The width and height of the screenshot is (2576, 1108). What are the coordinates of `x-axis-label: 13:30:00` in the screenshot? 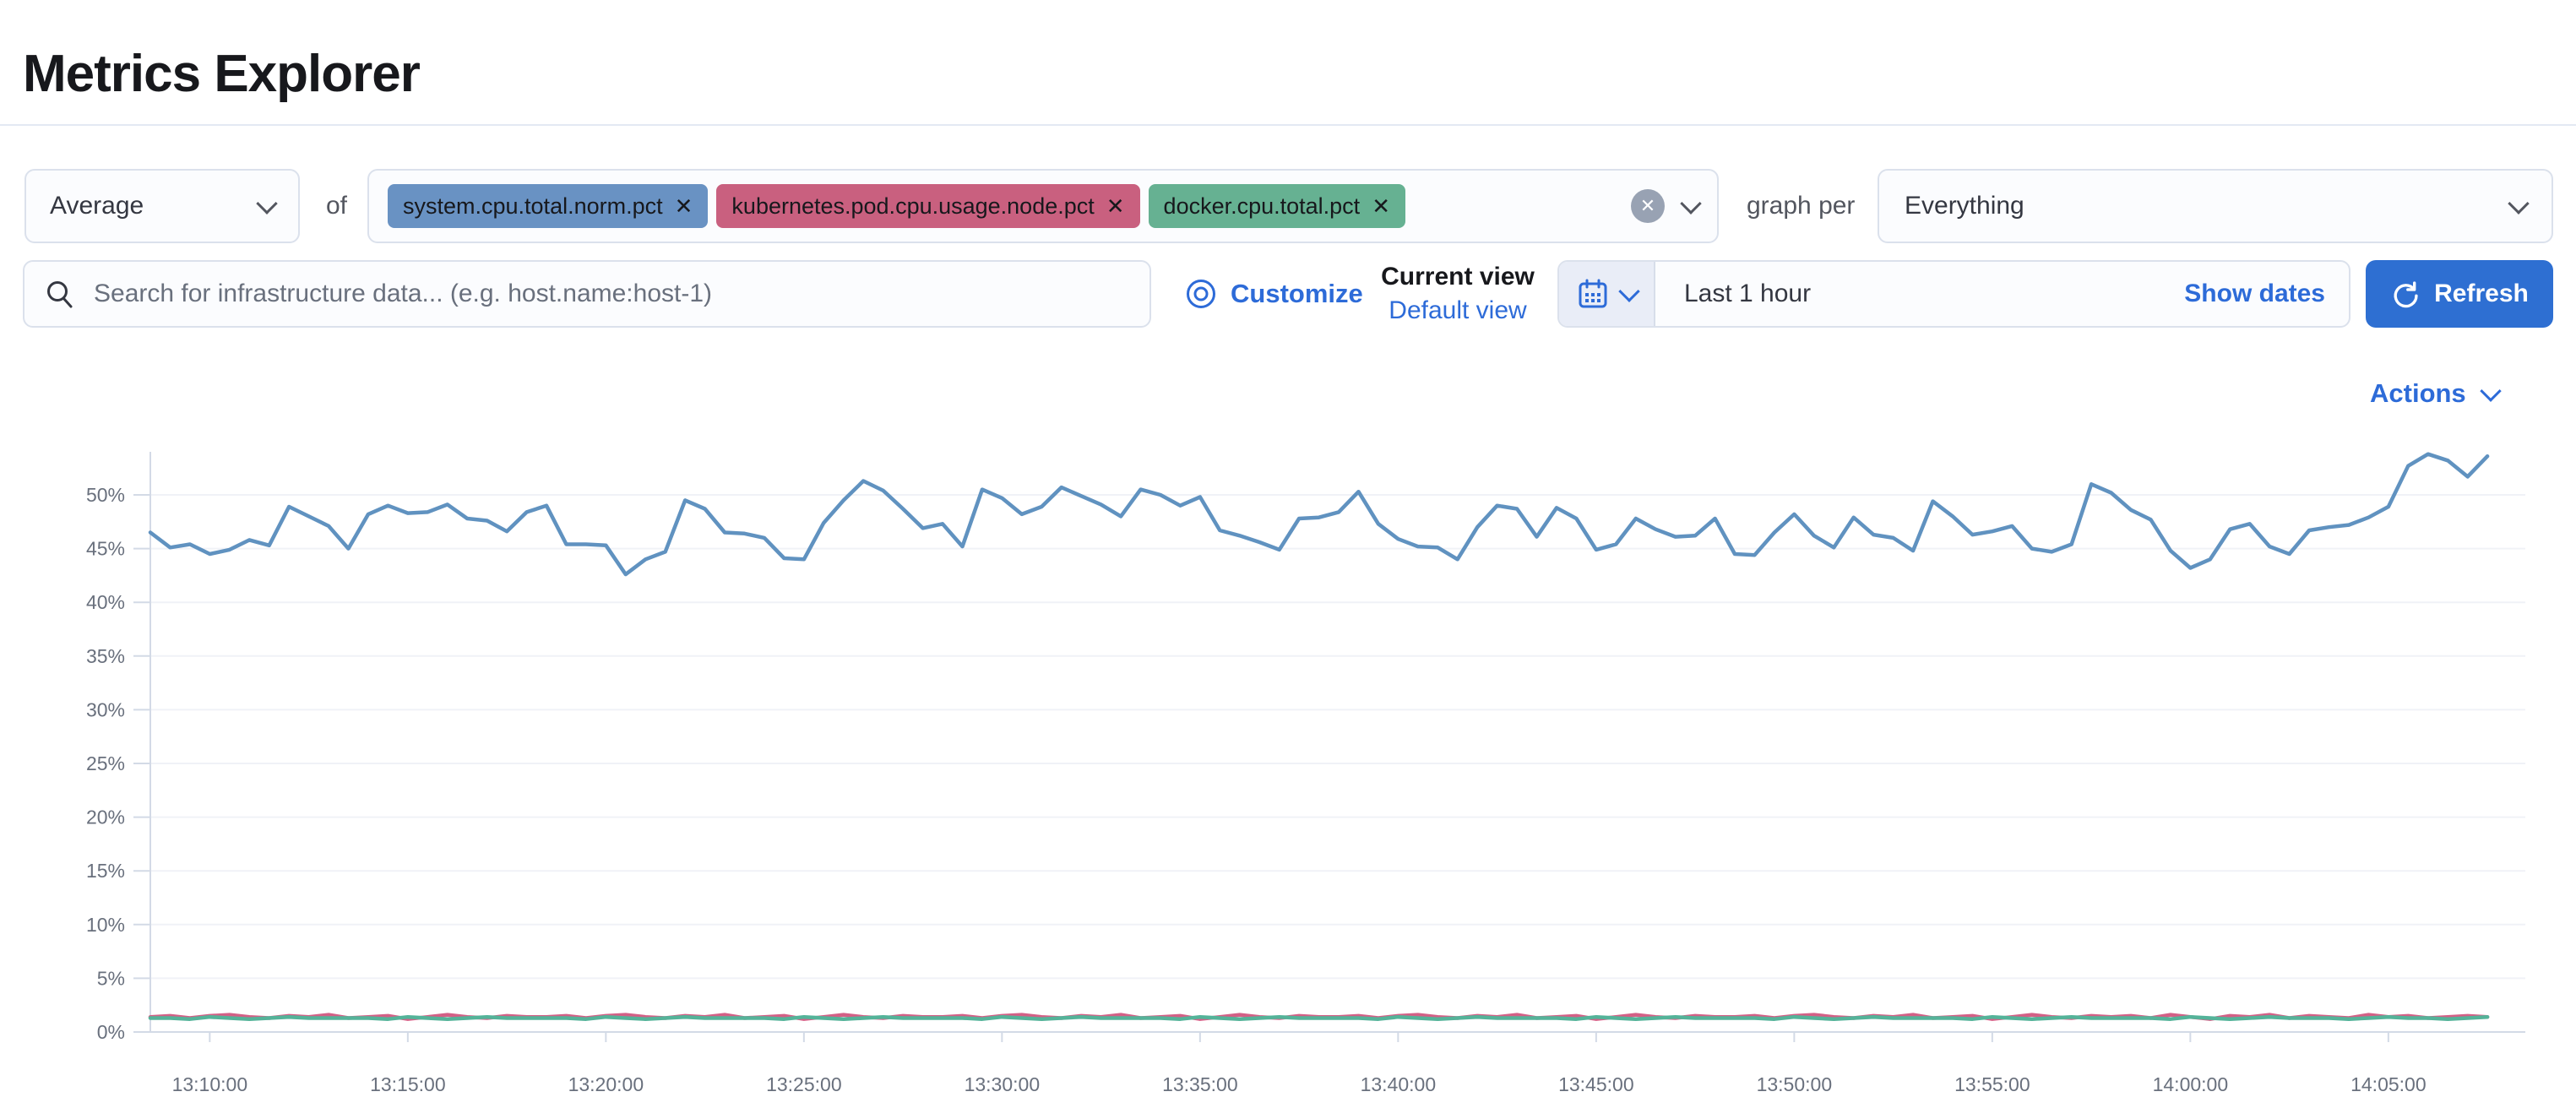 It's located at (1003, 1084).